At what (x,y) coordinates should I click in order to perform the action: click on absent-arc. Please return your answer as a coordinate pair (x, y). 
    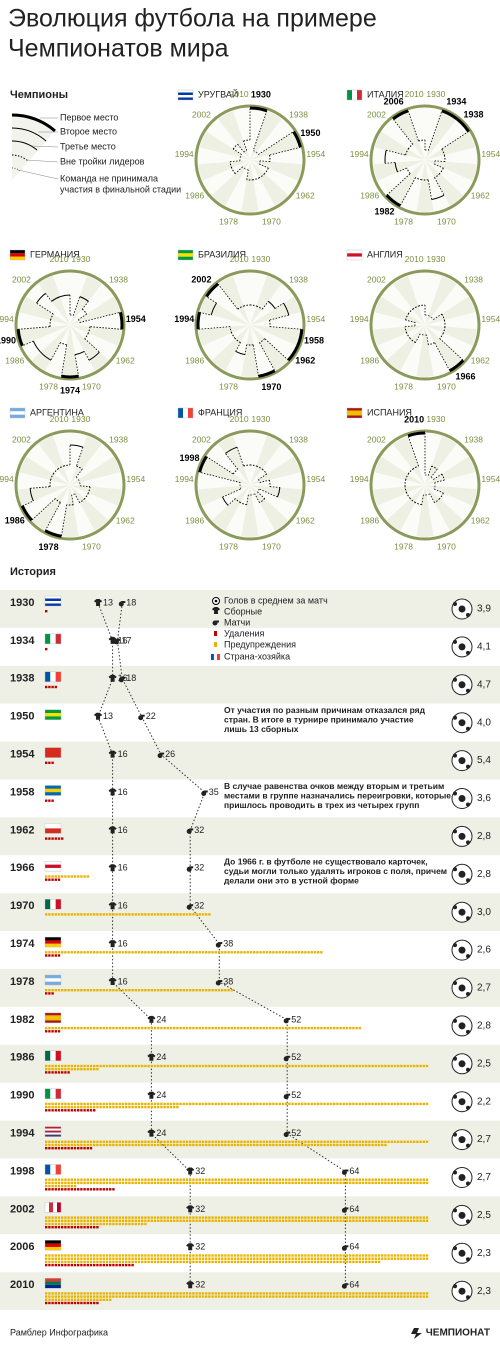
    Looking at the image, I should click on (77, 478).